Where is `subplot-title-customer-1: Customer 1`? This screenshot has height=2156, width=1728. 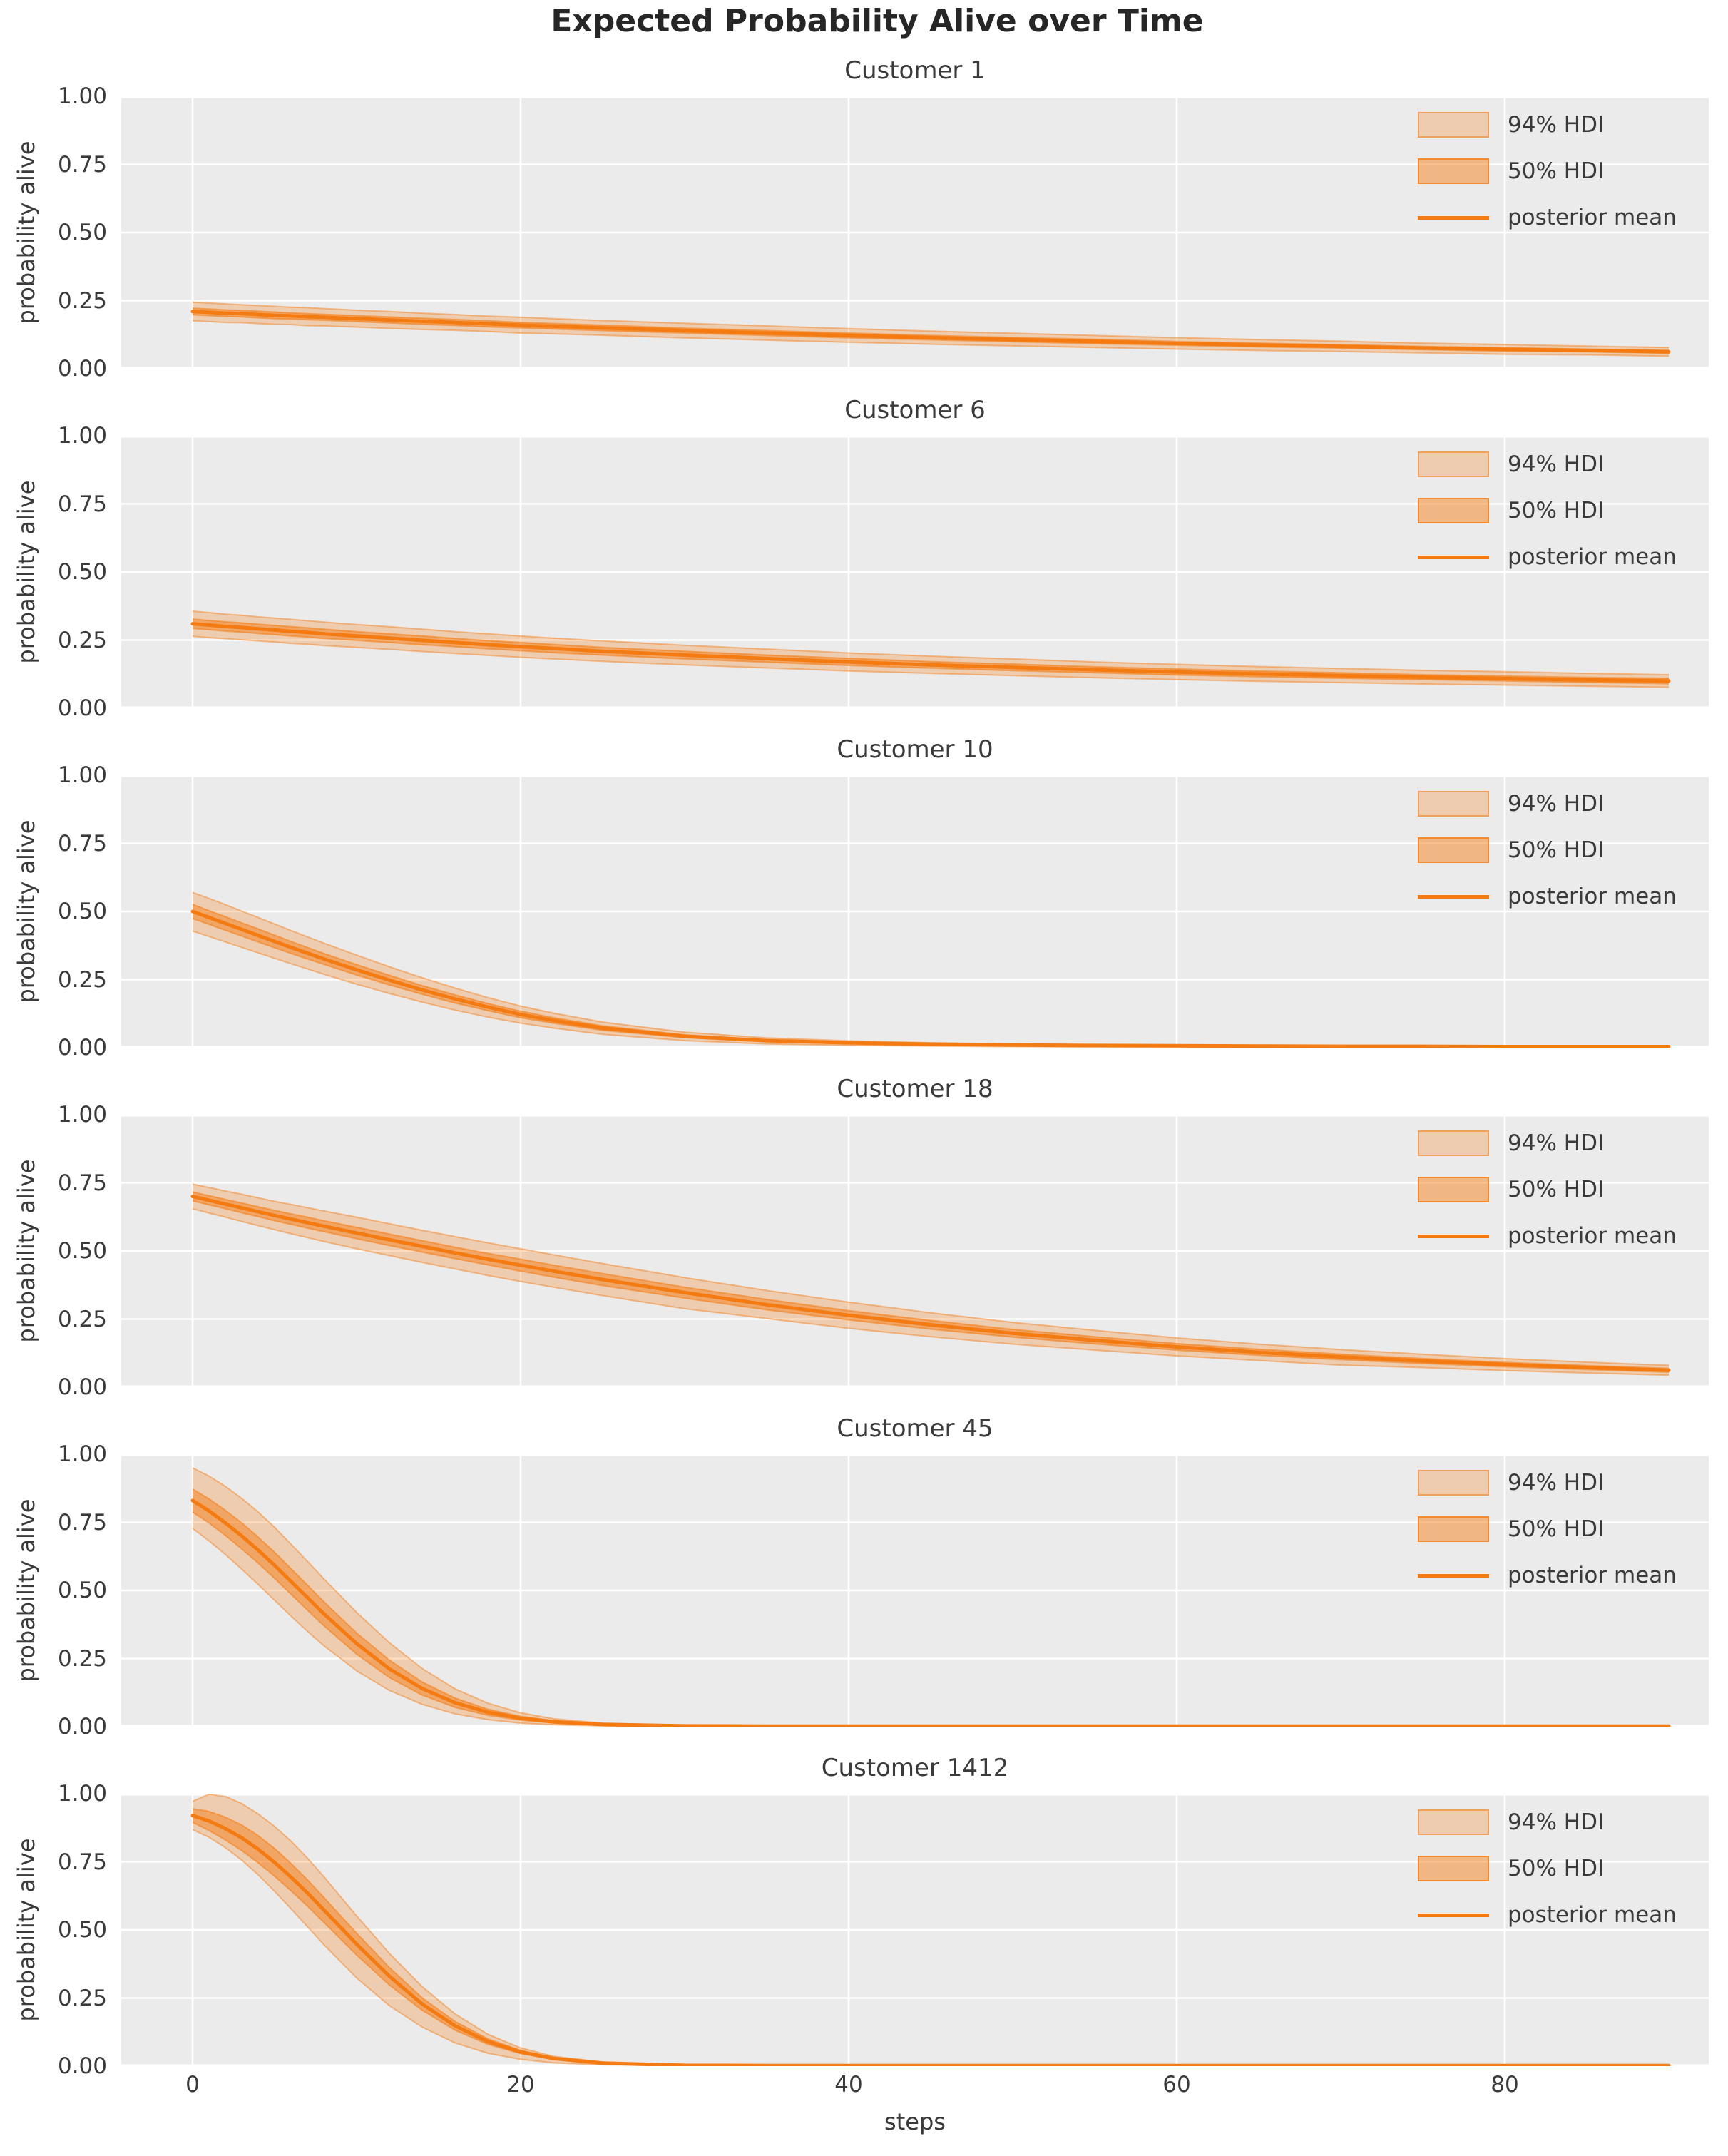
subplot-title-customer-1: Customer 1 is located at coordinates (915, 70).